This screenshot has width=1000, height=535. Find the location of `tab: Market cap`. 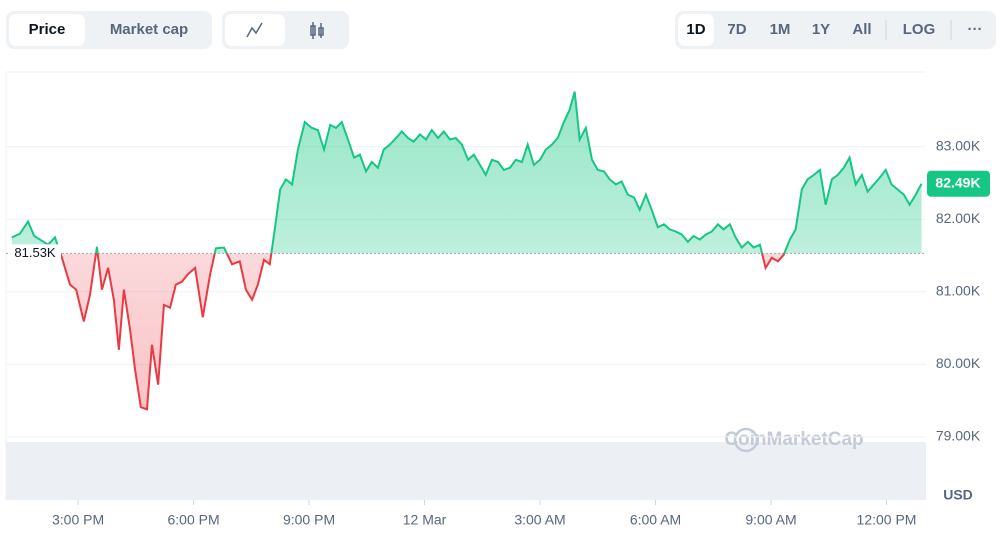

tab: Market cap is located at coordinates (149, 29).